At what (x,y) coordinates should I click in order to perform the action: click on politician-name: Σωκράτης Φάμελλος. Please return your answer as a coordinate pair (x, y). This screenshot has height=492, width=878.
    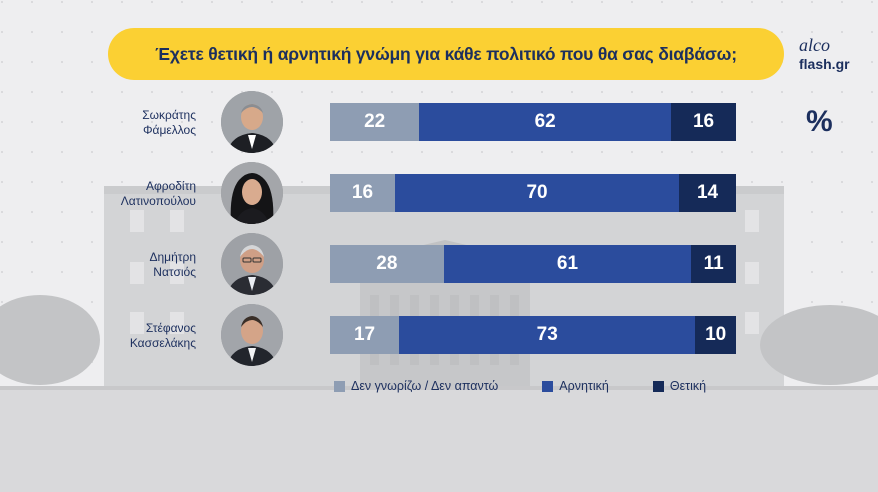
    Looking at the image, I should click on (144, 123).